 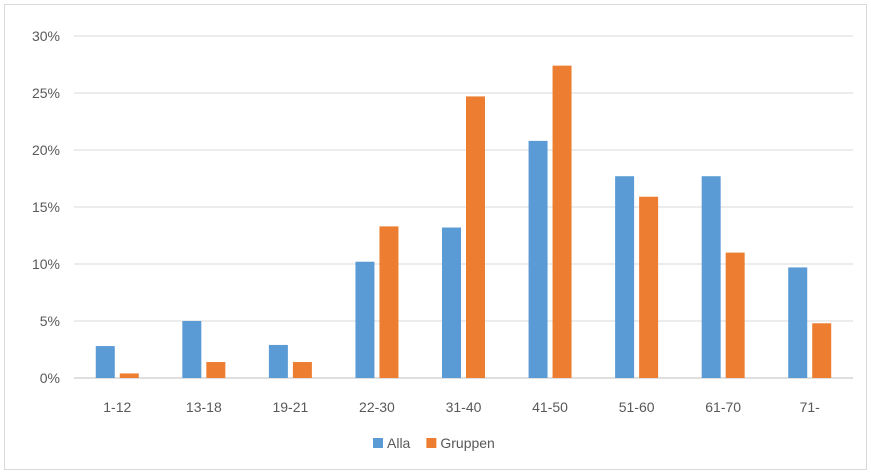 What do you see at coordinates (723, 407) in the screenshot?
I see `x-tick-label: 61-70` at bounding box center [723, 407].